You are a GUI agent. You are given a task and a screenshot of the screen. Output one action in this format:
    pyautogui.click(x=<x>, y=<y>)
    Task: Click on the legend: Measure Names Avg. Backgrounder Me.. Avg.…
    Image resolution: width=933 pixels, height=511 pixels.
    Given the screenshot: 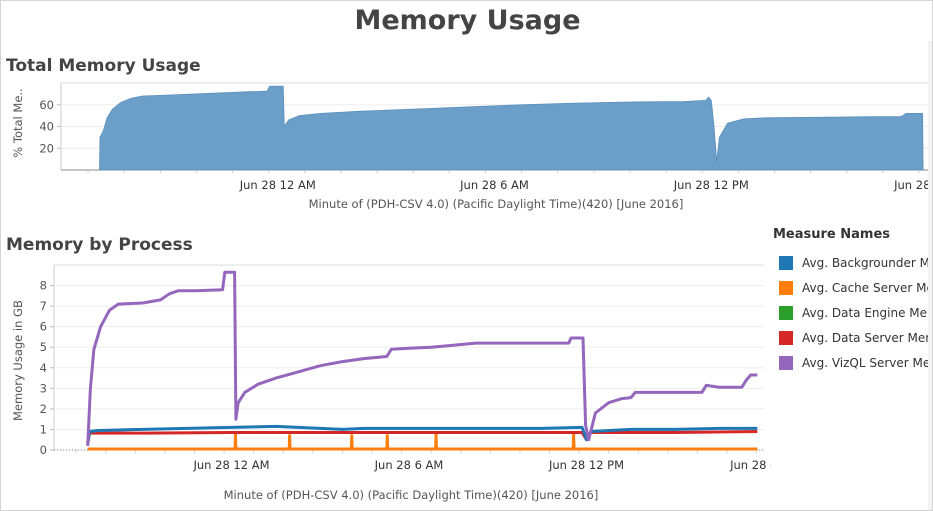 What is the action you would take?
    pyautogui.click(x=853, y=301)
    